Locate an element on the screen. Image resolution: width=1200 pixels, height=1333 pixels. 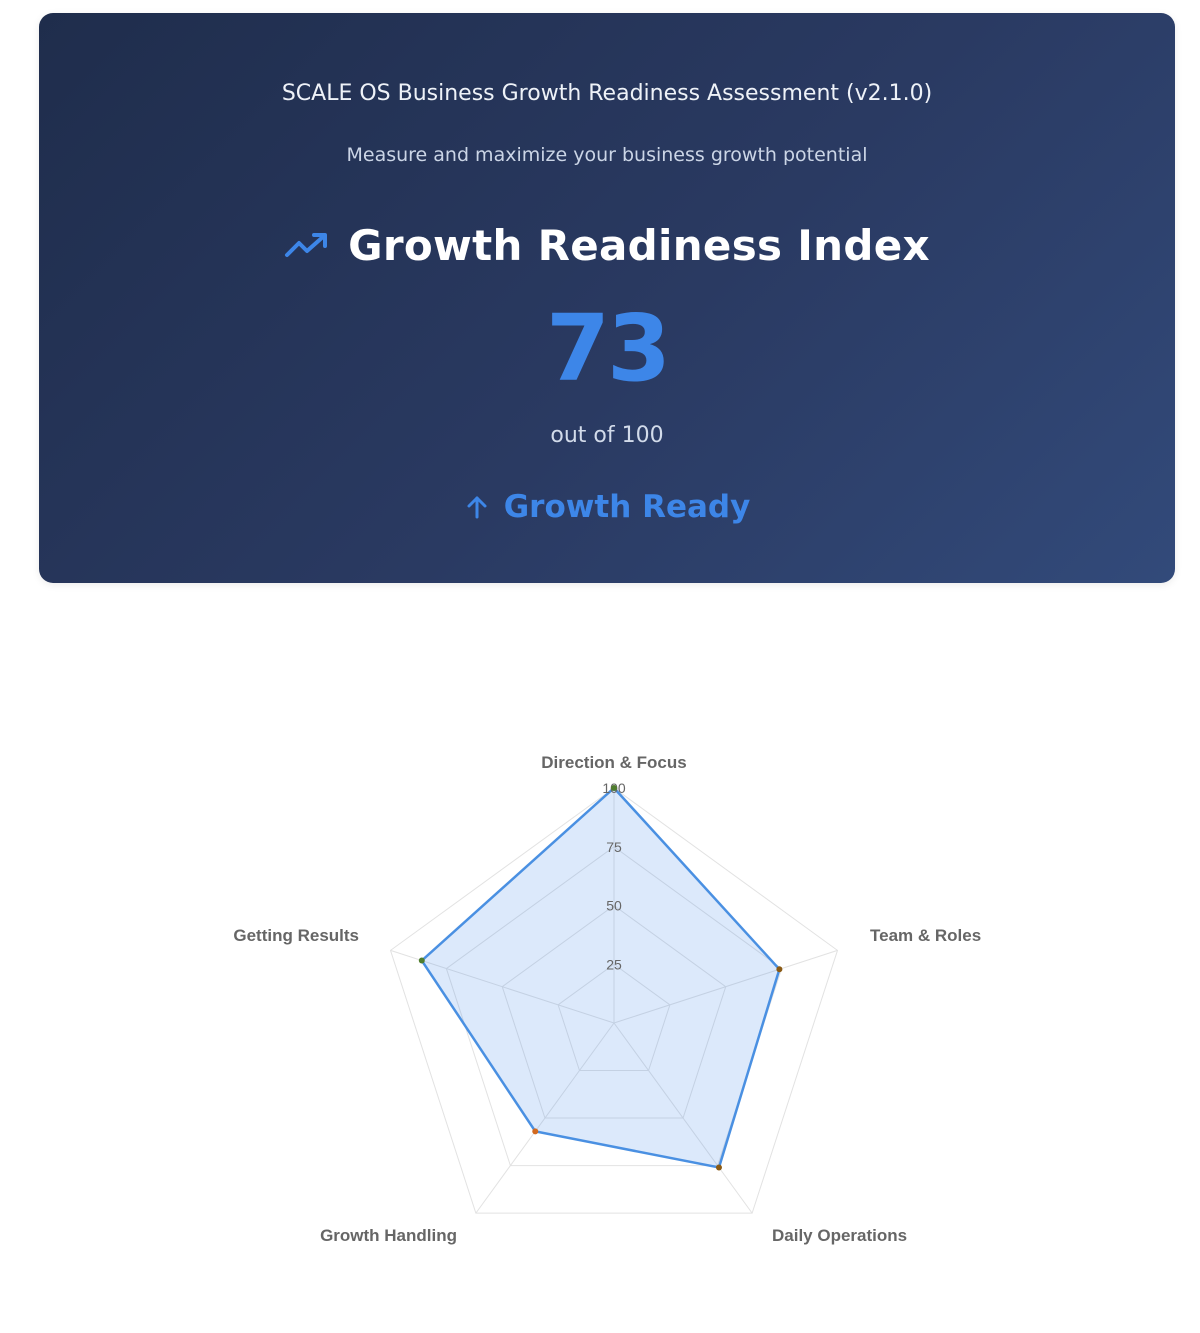
arrow-up-icon is located at coordinates (477, 507).